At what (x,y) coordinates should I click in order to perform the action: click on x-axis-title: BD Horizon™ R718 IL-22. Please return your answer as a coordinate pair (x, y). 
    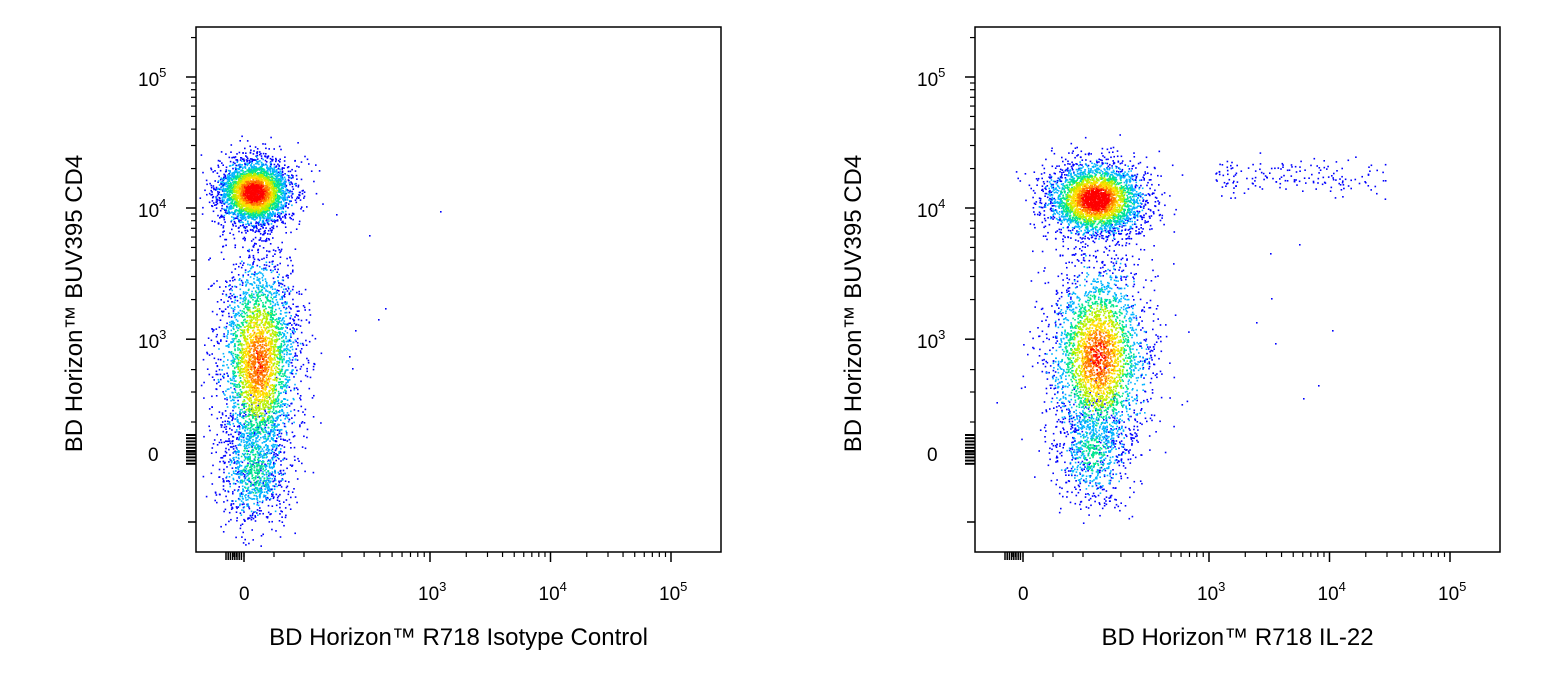
    Looking at the image, I should click on (1237, 637).